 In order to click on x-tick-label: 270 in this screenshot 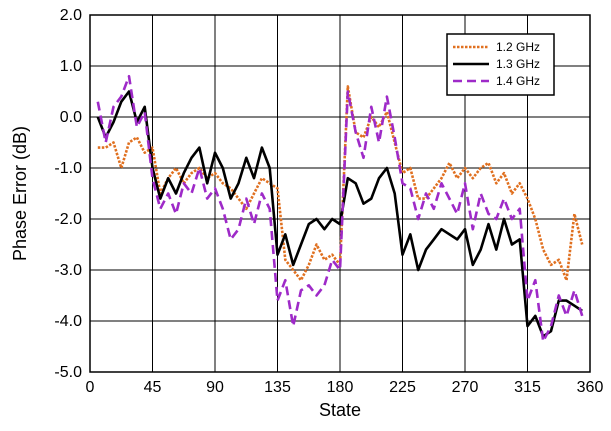, I will do `click(465, 387)`.